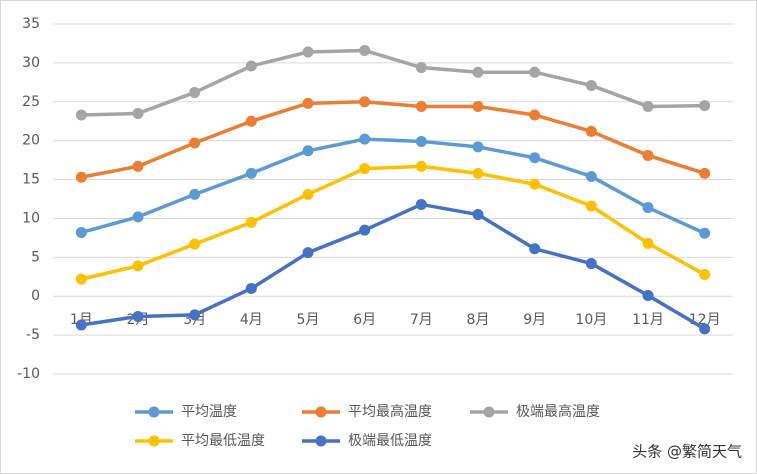  I want to click on x-tick-label: 7月, so click(421, 320).